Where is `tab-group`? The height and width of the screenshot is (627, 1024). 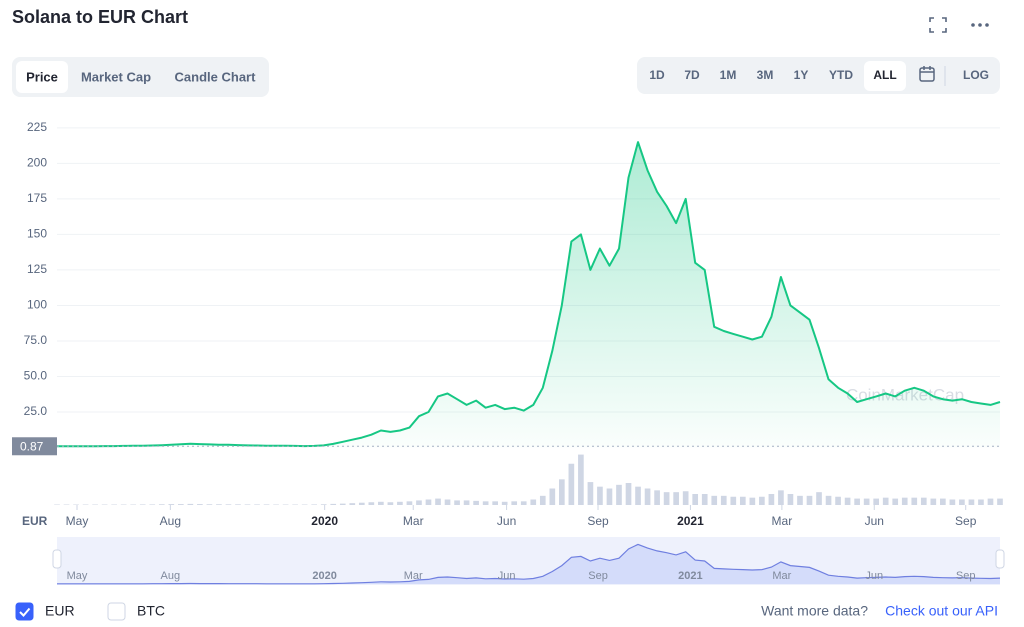 tab-group is located at coordinates (140, 77).